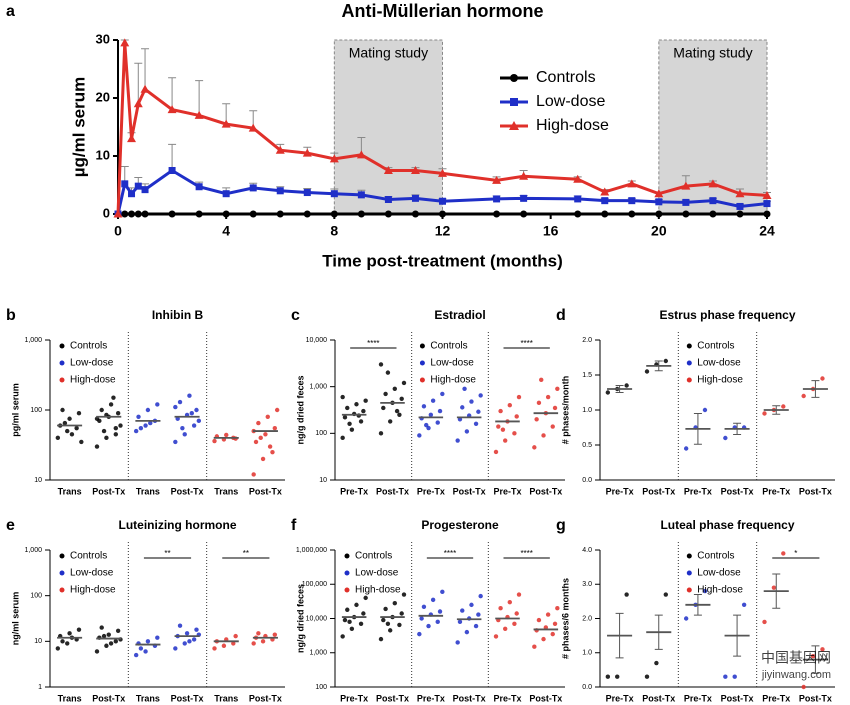 This screenshot has height=705, width=850. What do you see at coordinates (452, 363) in the screenshot?
I see `legend-label: Low-dose` at bounding box center [452, 363].